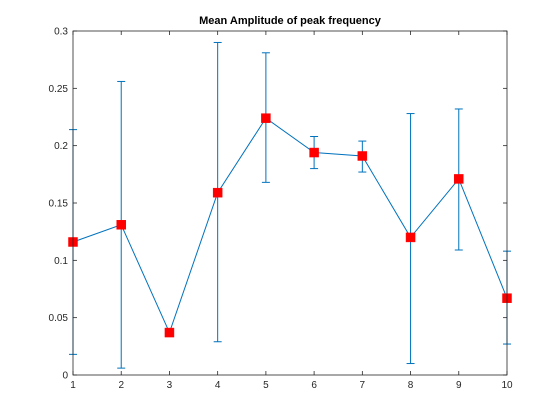  What do you see at coordinates (363, 385) in the screenshot?
I see `x-tick-label: 7` at bounding box center [363, 385].